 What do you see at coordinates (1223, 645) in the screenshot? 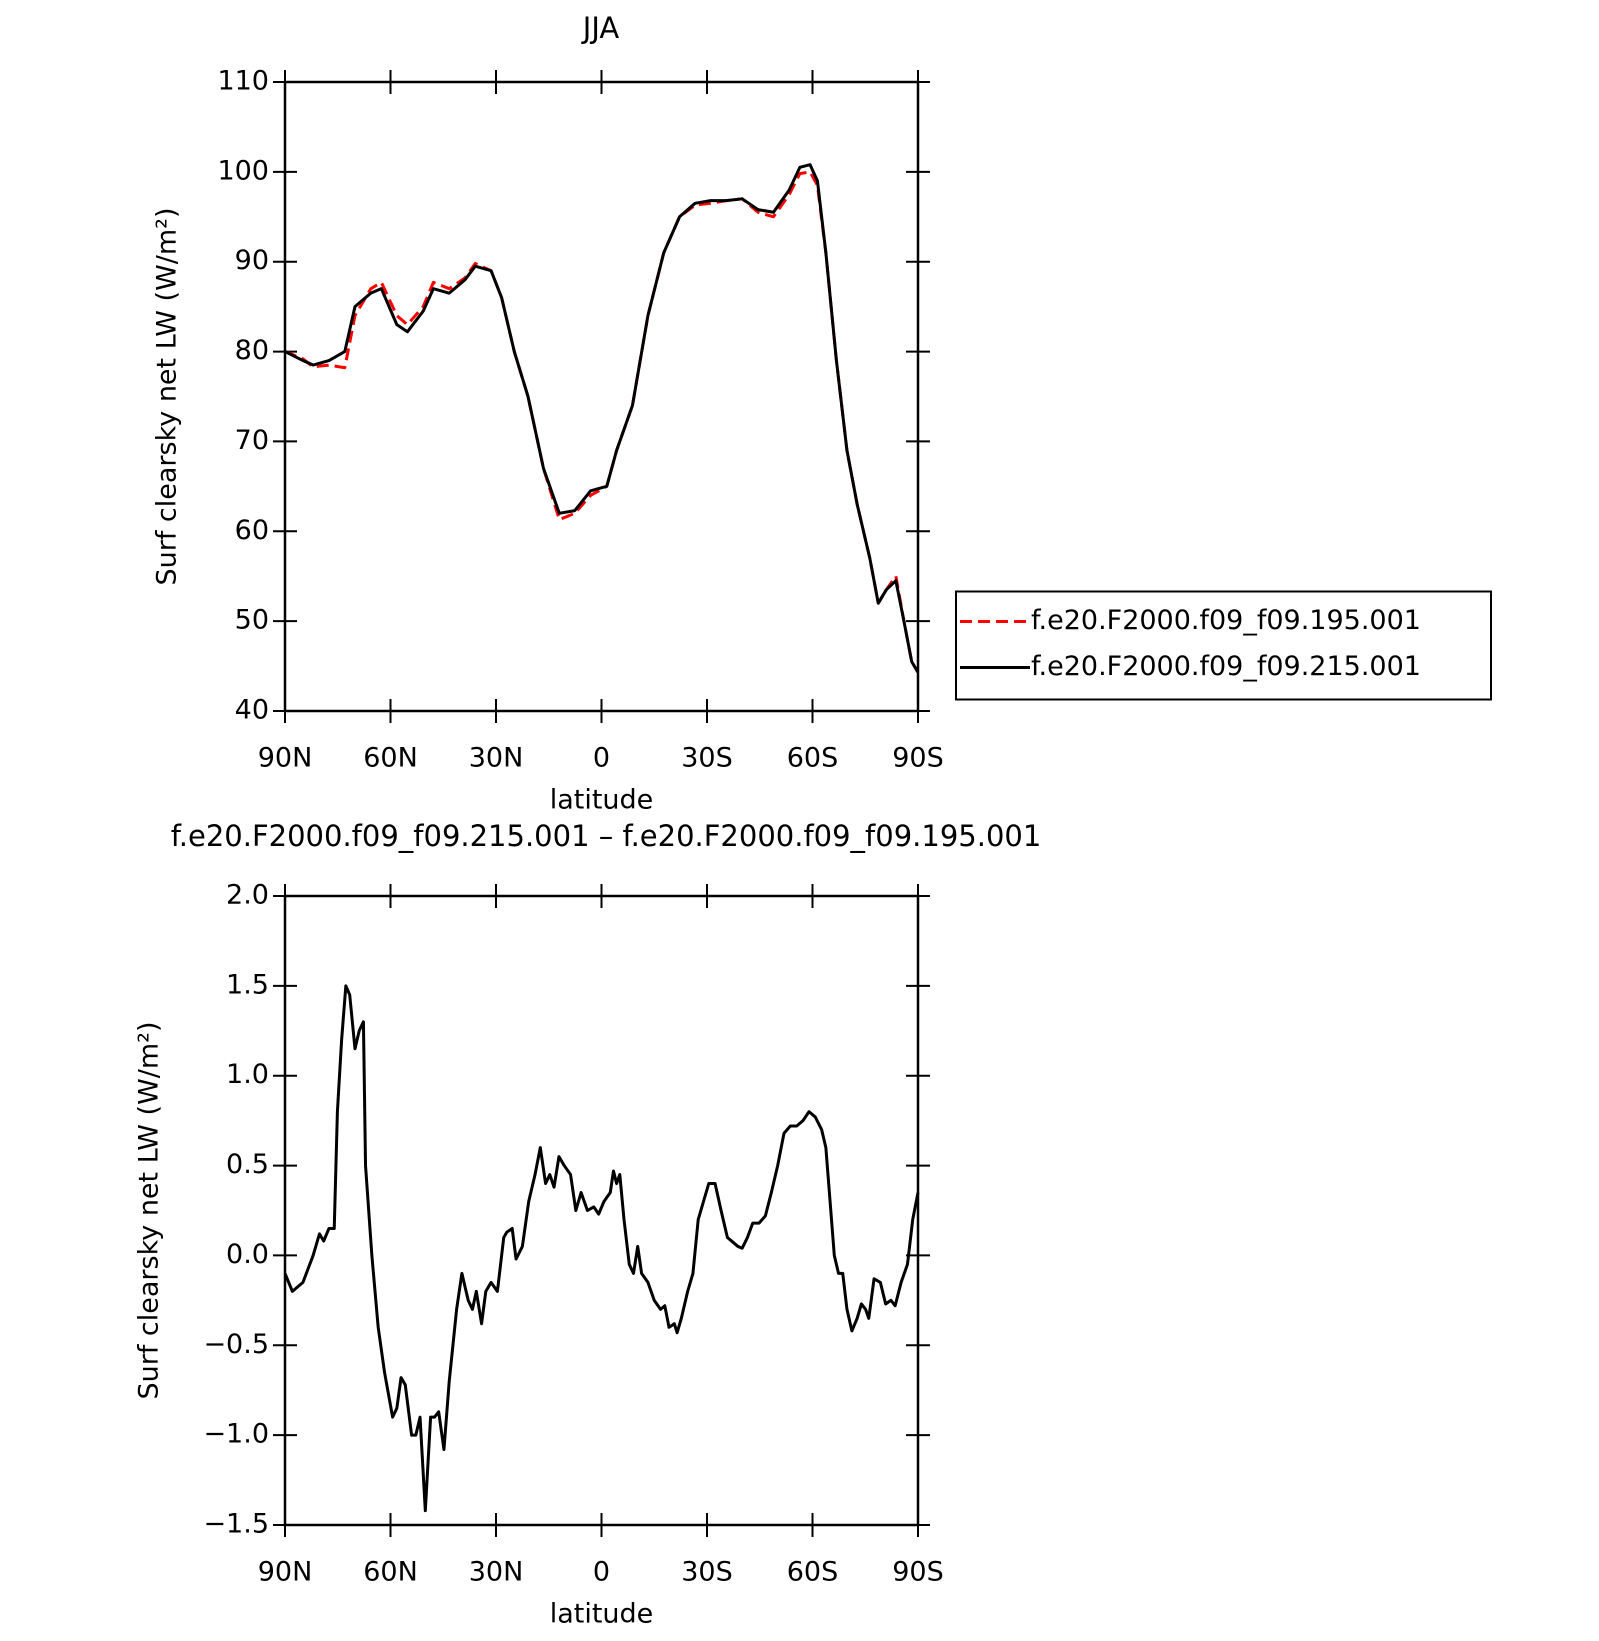
I see `legend-box` at bounding box center [1223, 645].